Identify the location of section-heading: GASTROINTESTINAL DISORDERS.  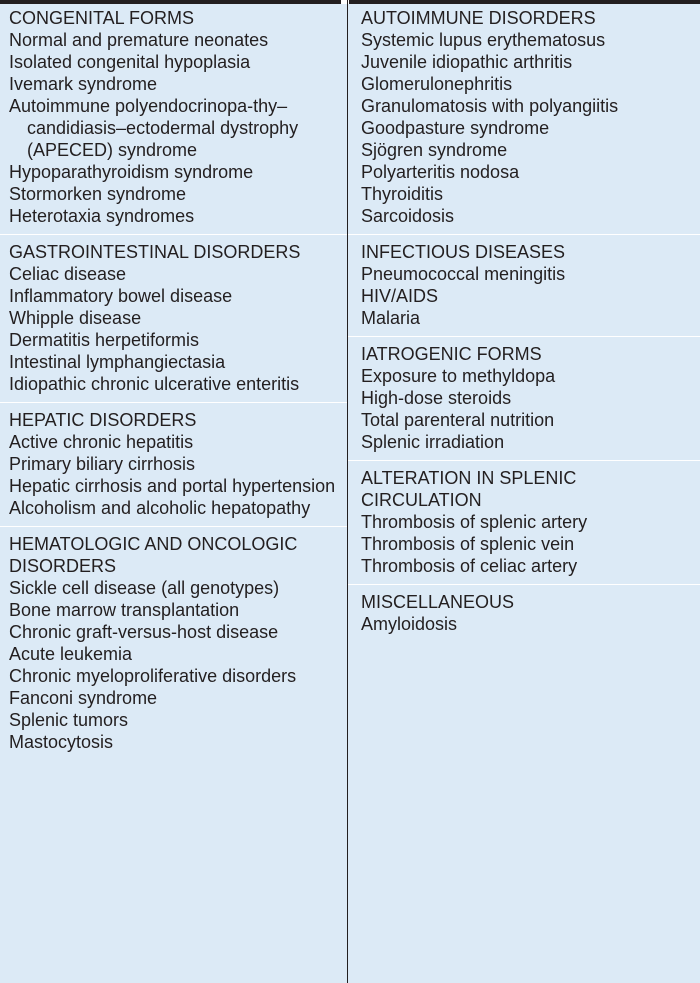
(155, 252).